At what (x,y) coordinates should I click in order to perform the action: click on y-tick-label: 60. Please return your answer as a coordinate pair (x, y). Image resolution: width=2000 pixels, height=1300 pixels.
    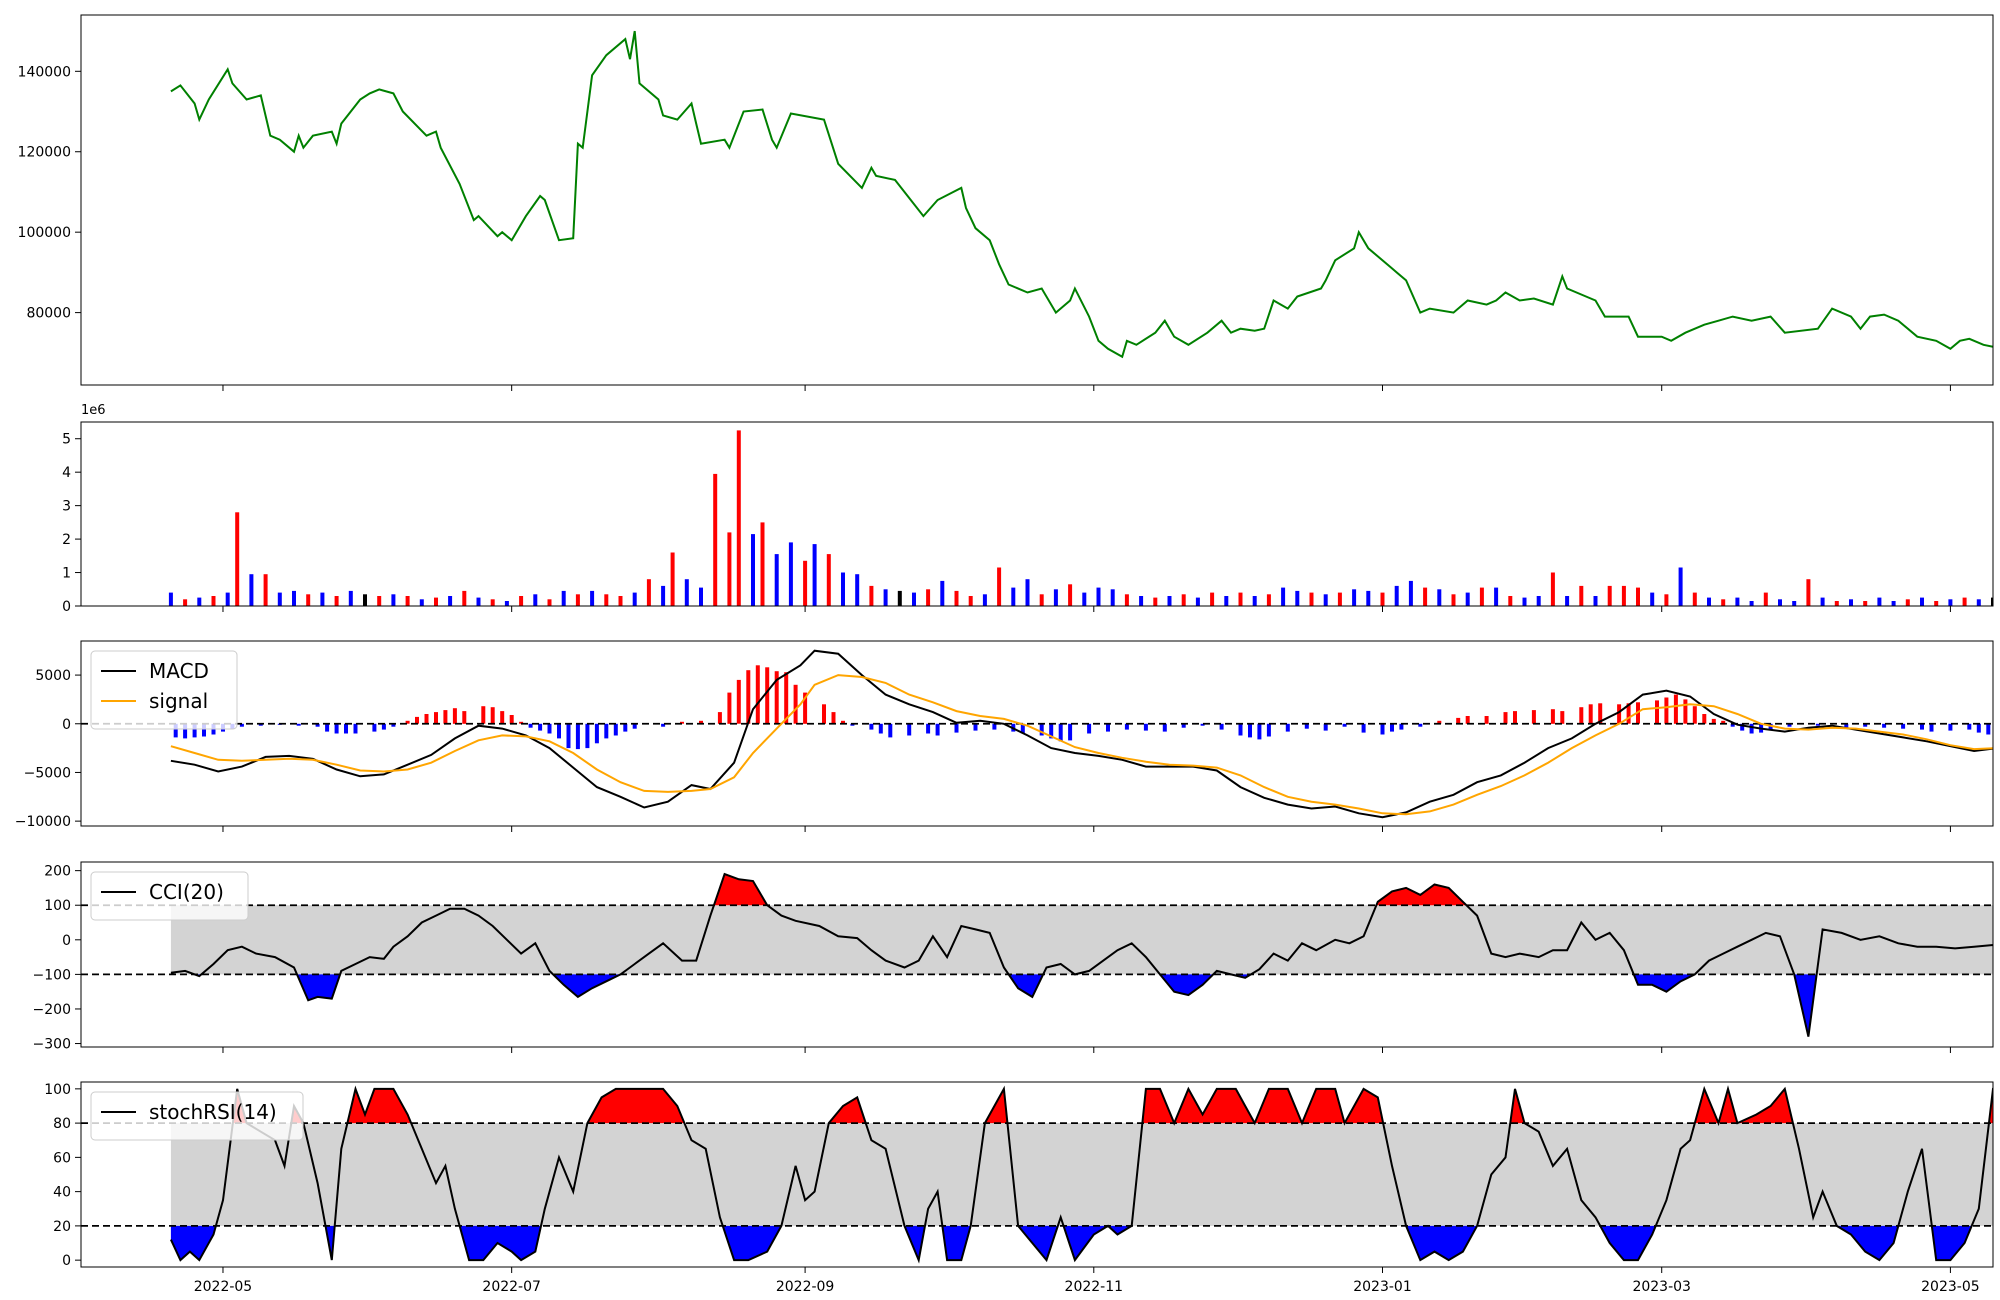
    Looking at the image, I should click on (62, 1158).